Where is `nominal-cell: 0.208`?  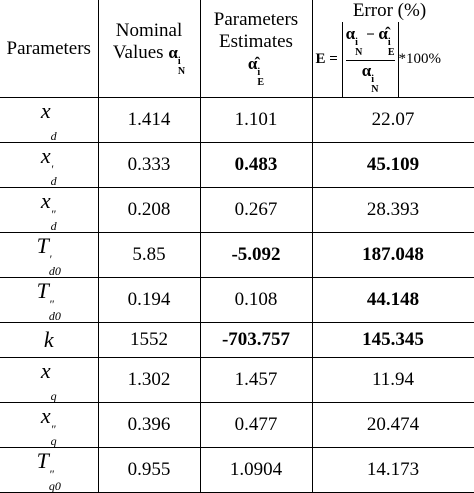
nominal-cell: 0.208 is located at coordinates (149, 210).